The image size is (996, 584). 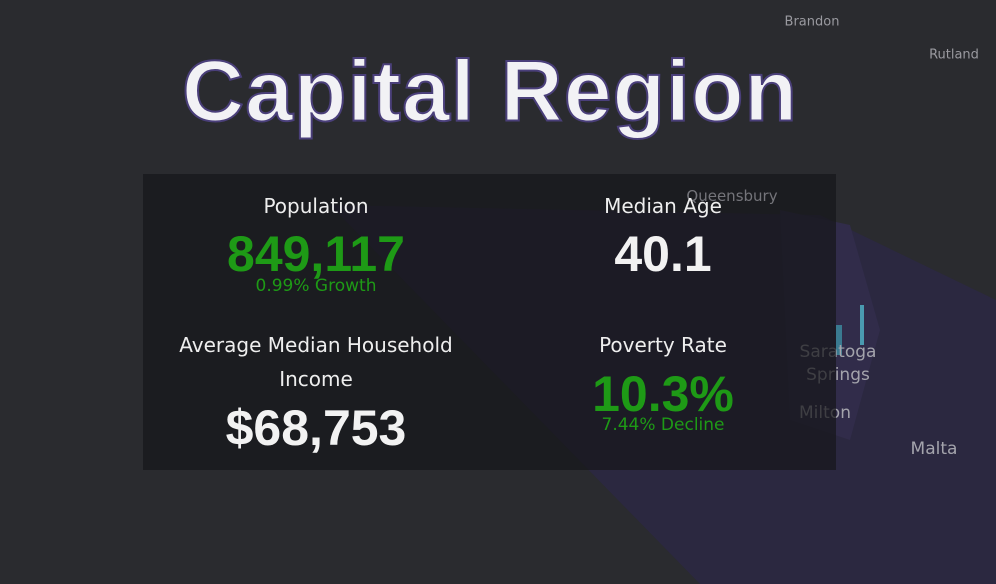 I want to click on map-label: Malta, so click(x=934, y=449).